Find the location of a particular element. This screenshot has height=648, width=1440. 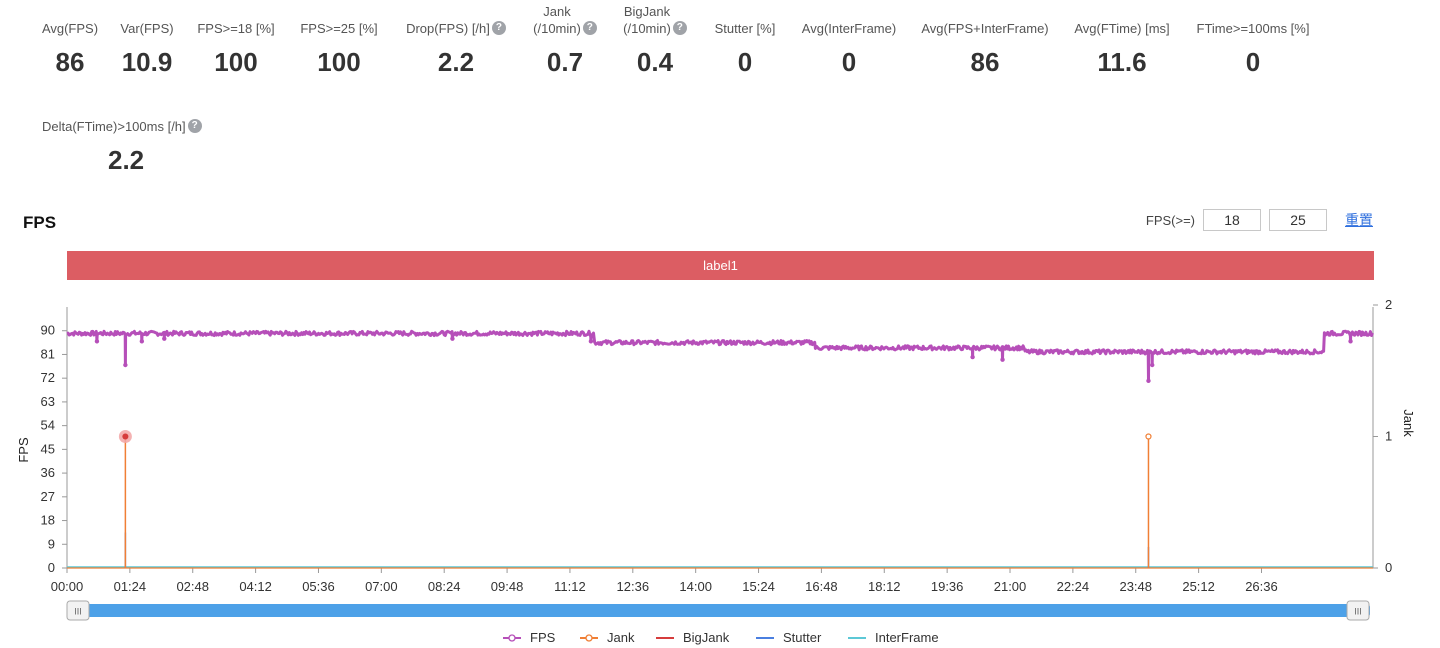

metric-8: Avg(InterFrame) 0 is located at coordinates (849, 39).